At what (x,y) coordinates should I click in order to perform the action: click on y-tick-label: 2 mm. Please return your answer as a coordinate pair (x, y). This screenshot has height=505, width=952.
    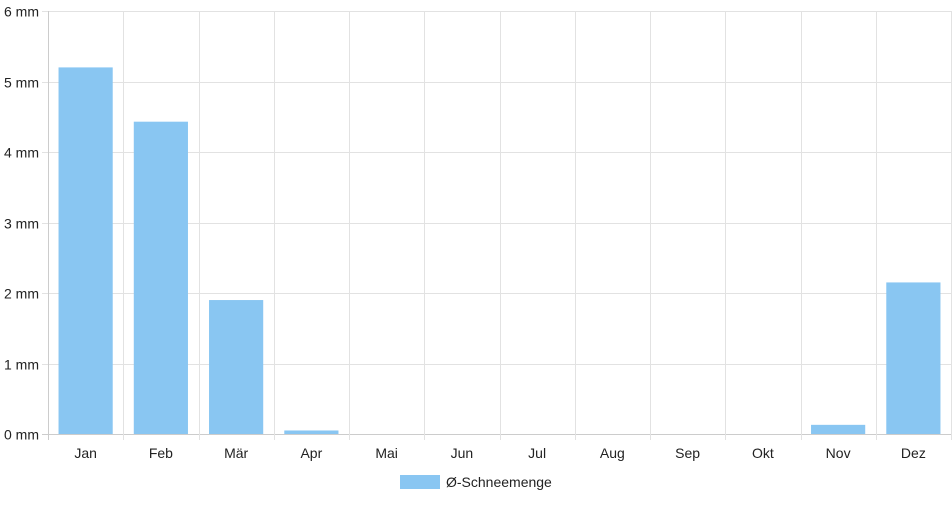
    Looking at the image, I should click on (21, 294).